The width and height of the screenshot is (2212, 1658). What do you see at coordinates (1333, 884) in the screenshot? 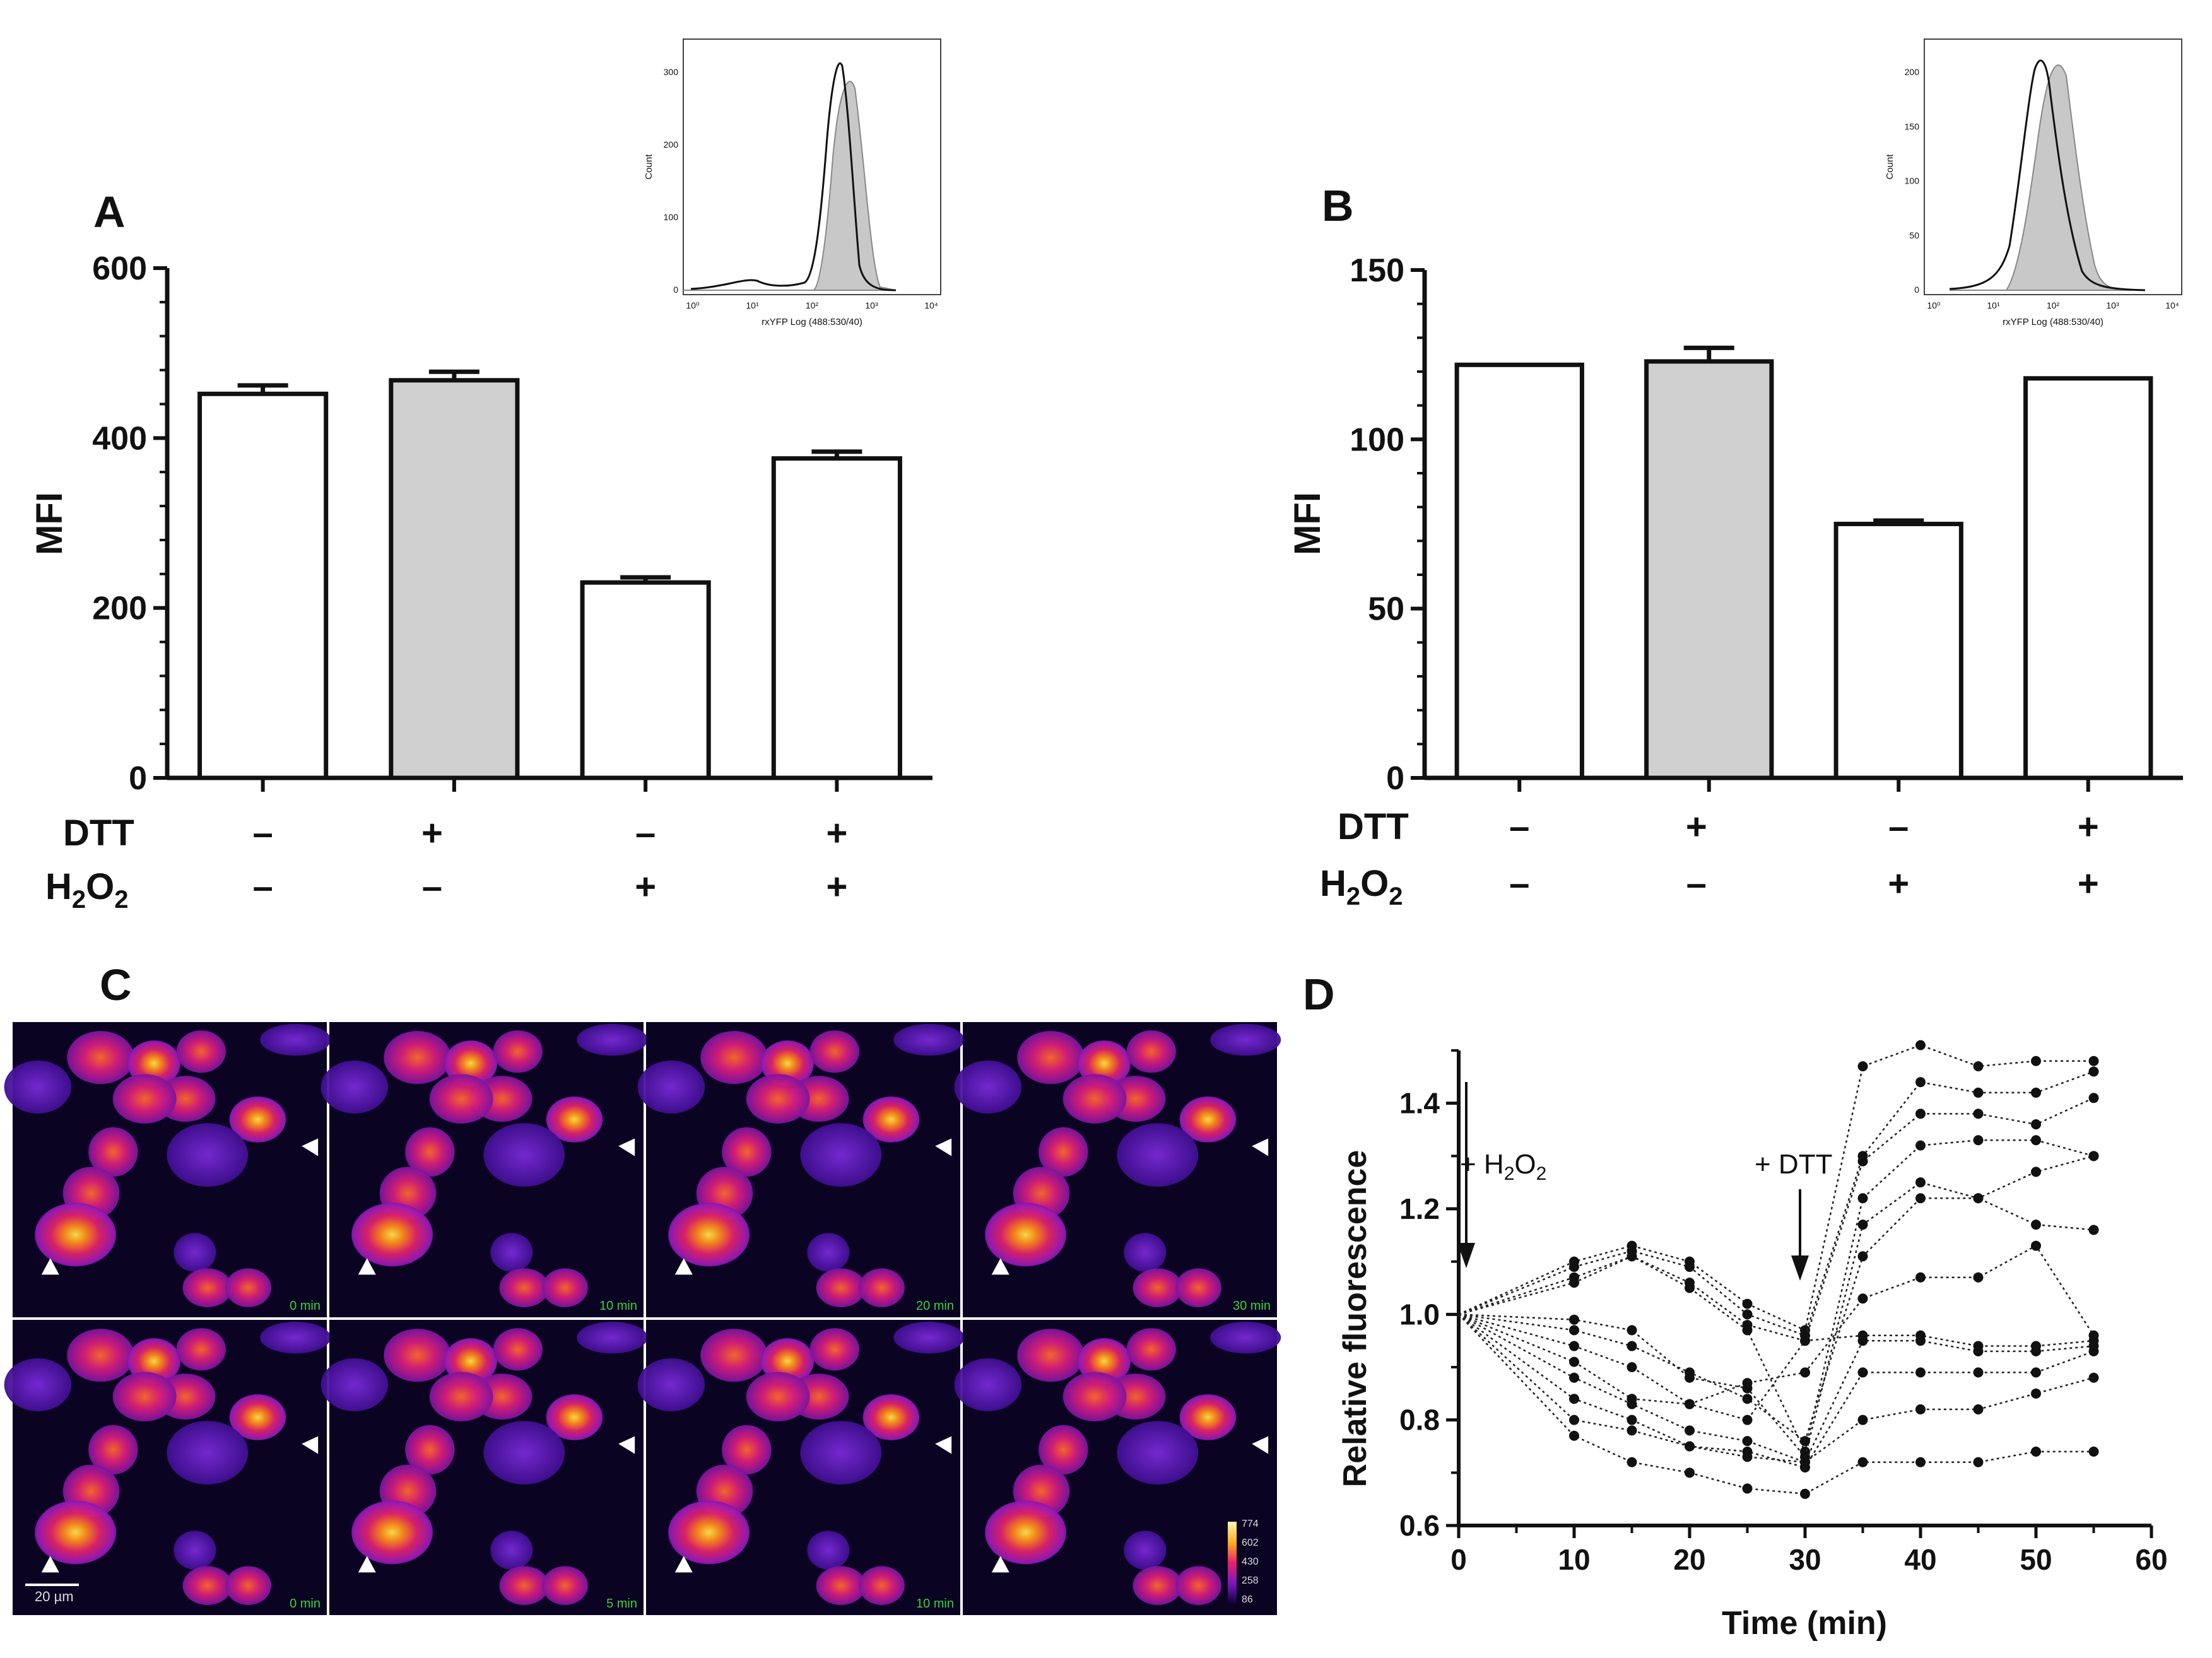
I see `b-h2o2-part: H` at bounding box center [1333, 884].